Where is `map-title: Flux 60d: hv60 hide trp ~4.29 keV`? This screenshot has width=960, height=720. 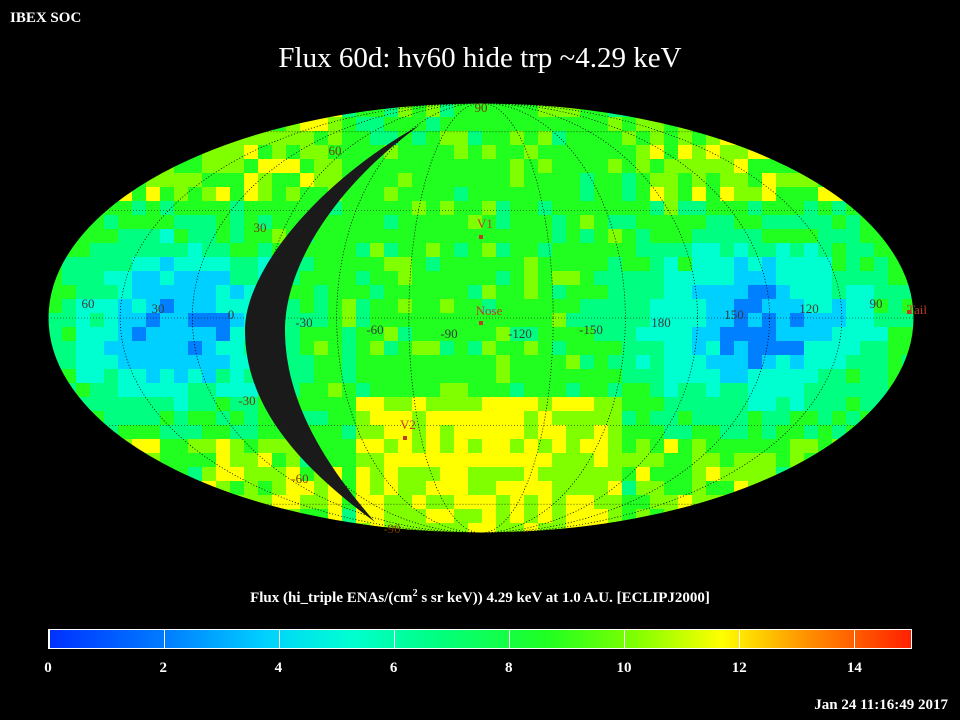
map-title: Flux 60d: hv60 hide trp ~4.29 keV is located at coordinates (480, 58).